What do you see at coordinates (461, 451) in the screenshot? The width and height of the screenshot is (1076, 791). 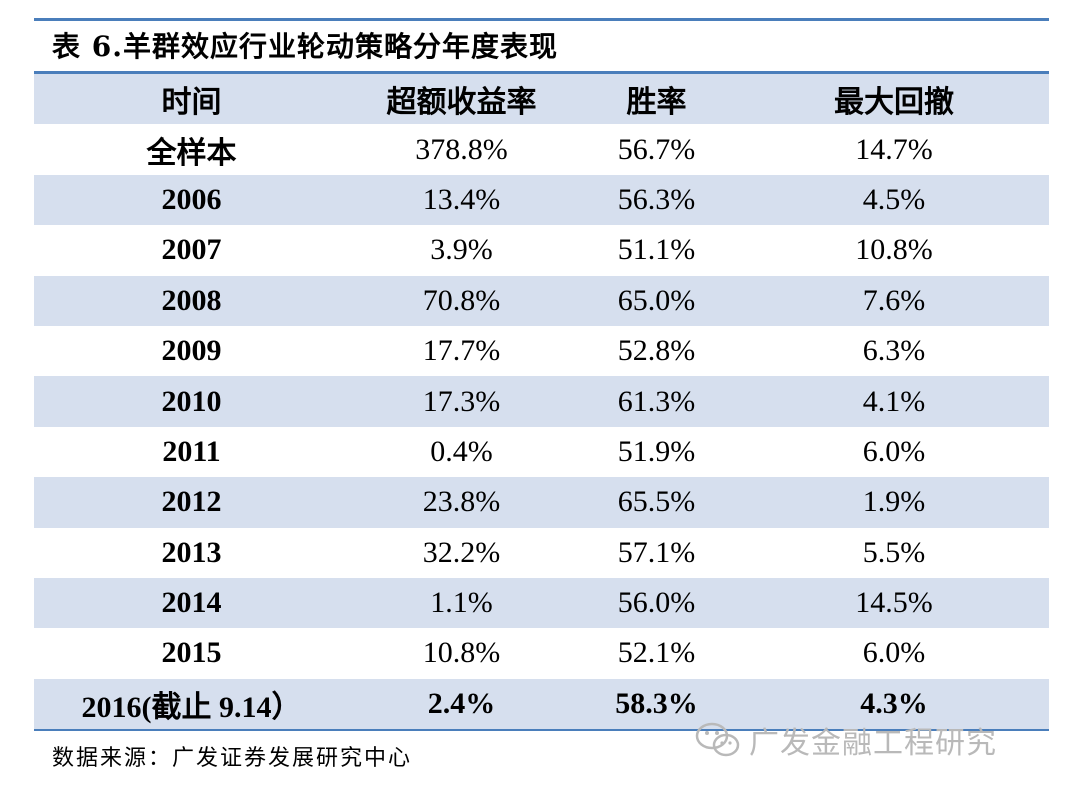 I see `cell-excess-return: 0.4%` at bounding box center [461, 451].